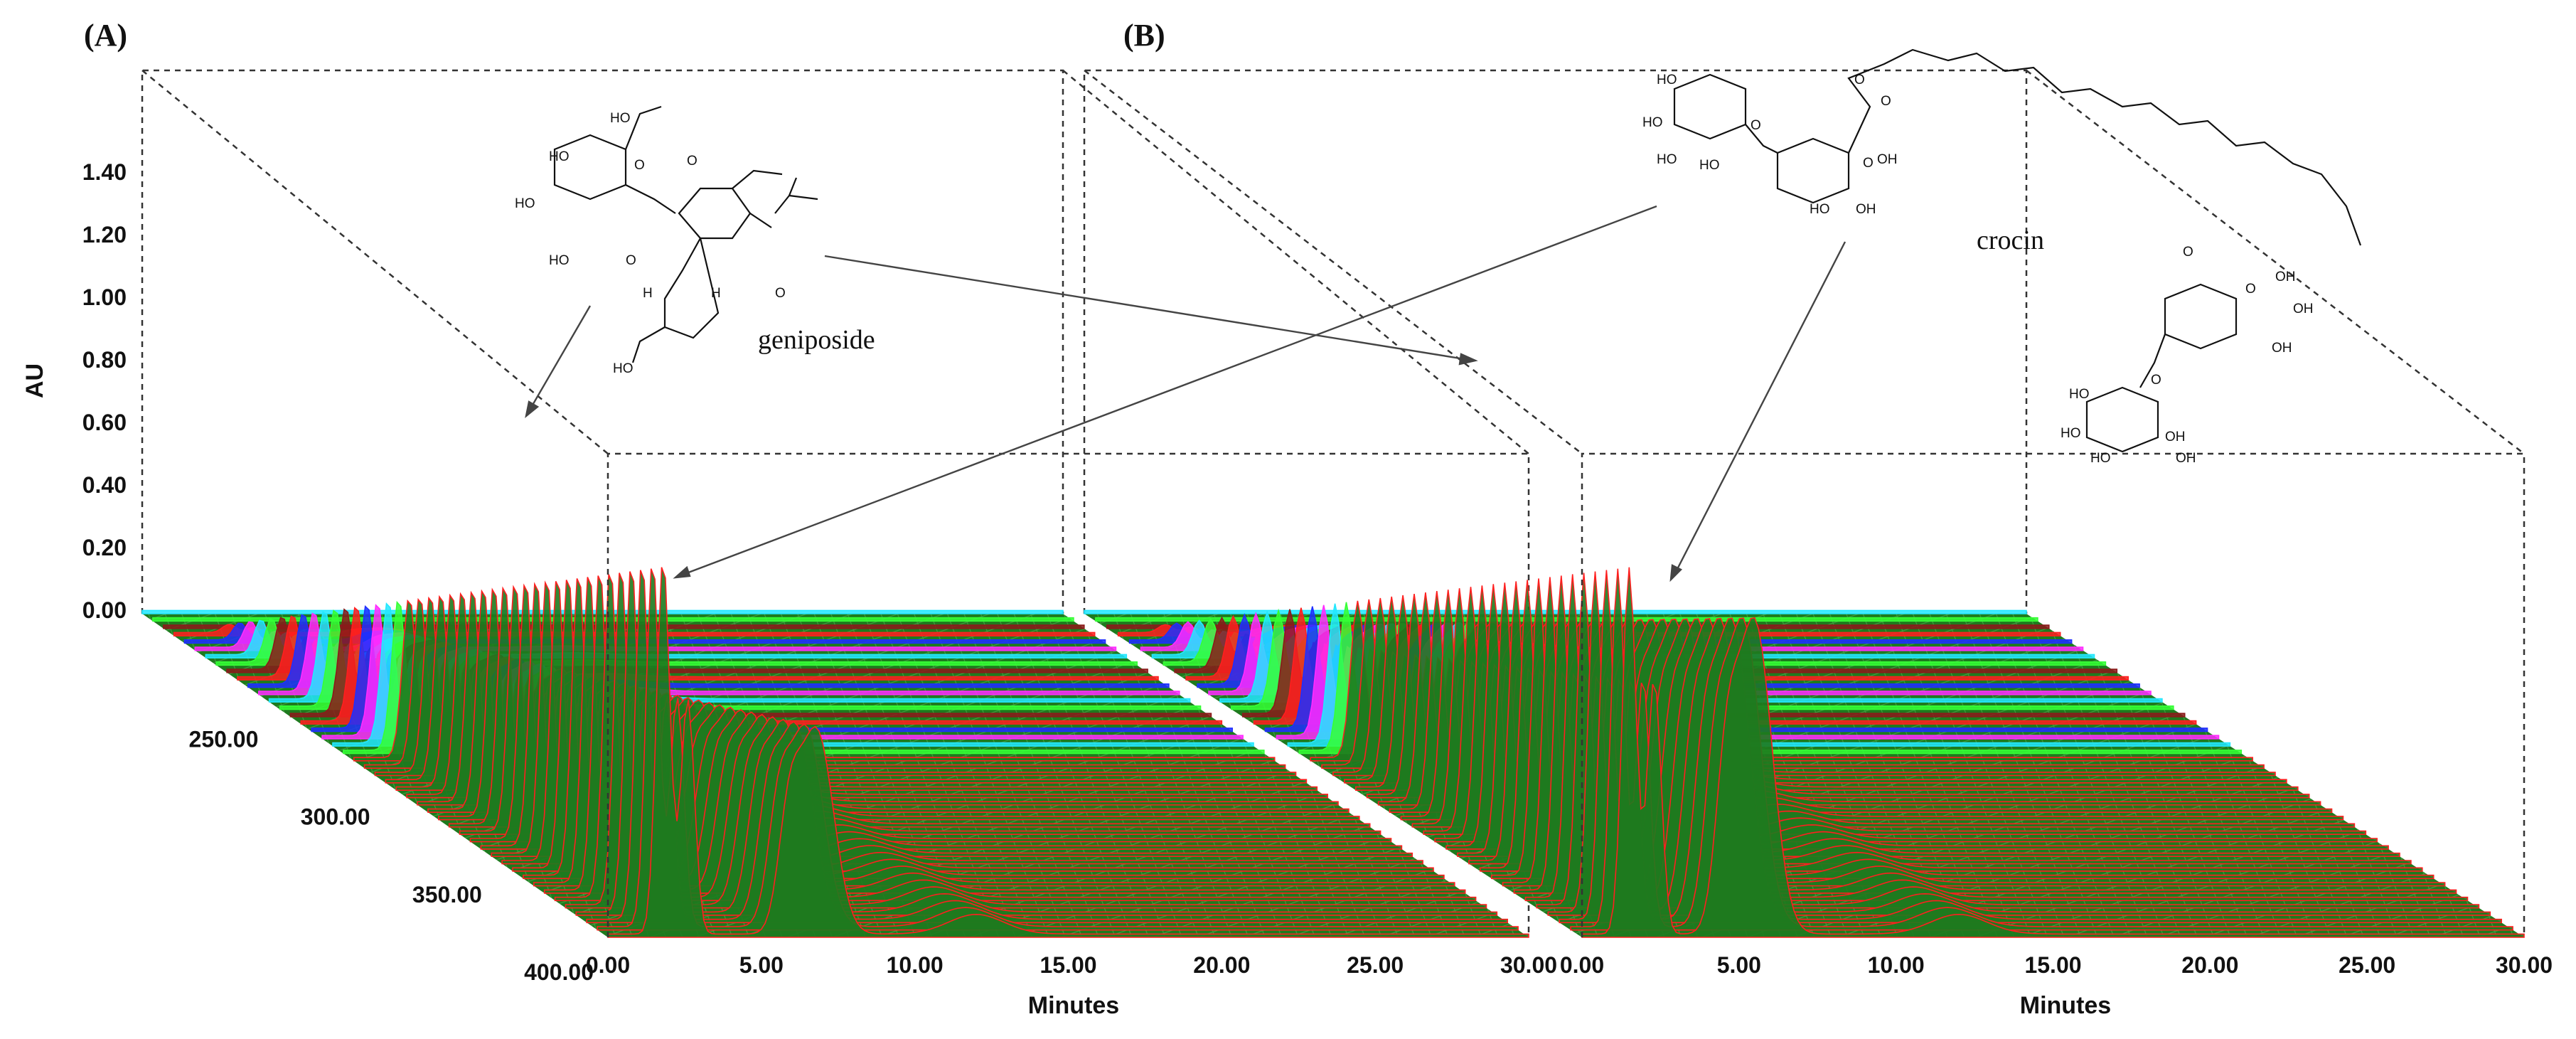  I want to click on panel-b-x-label: Minutes, so click(2065, 1005).